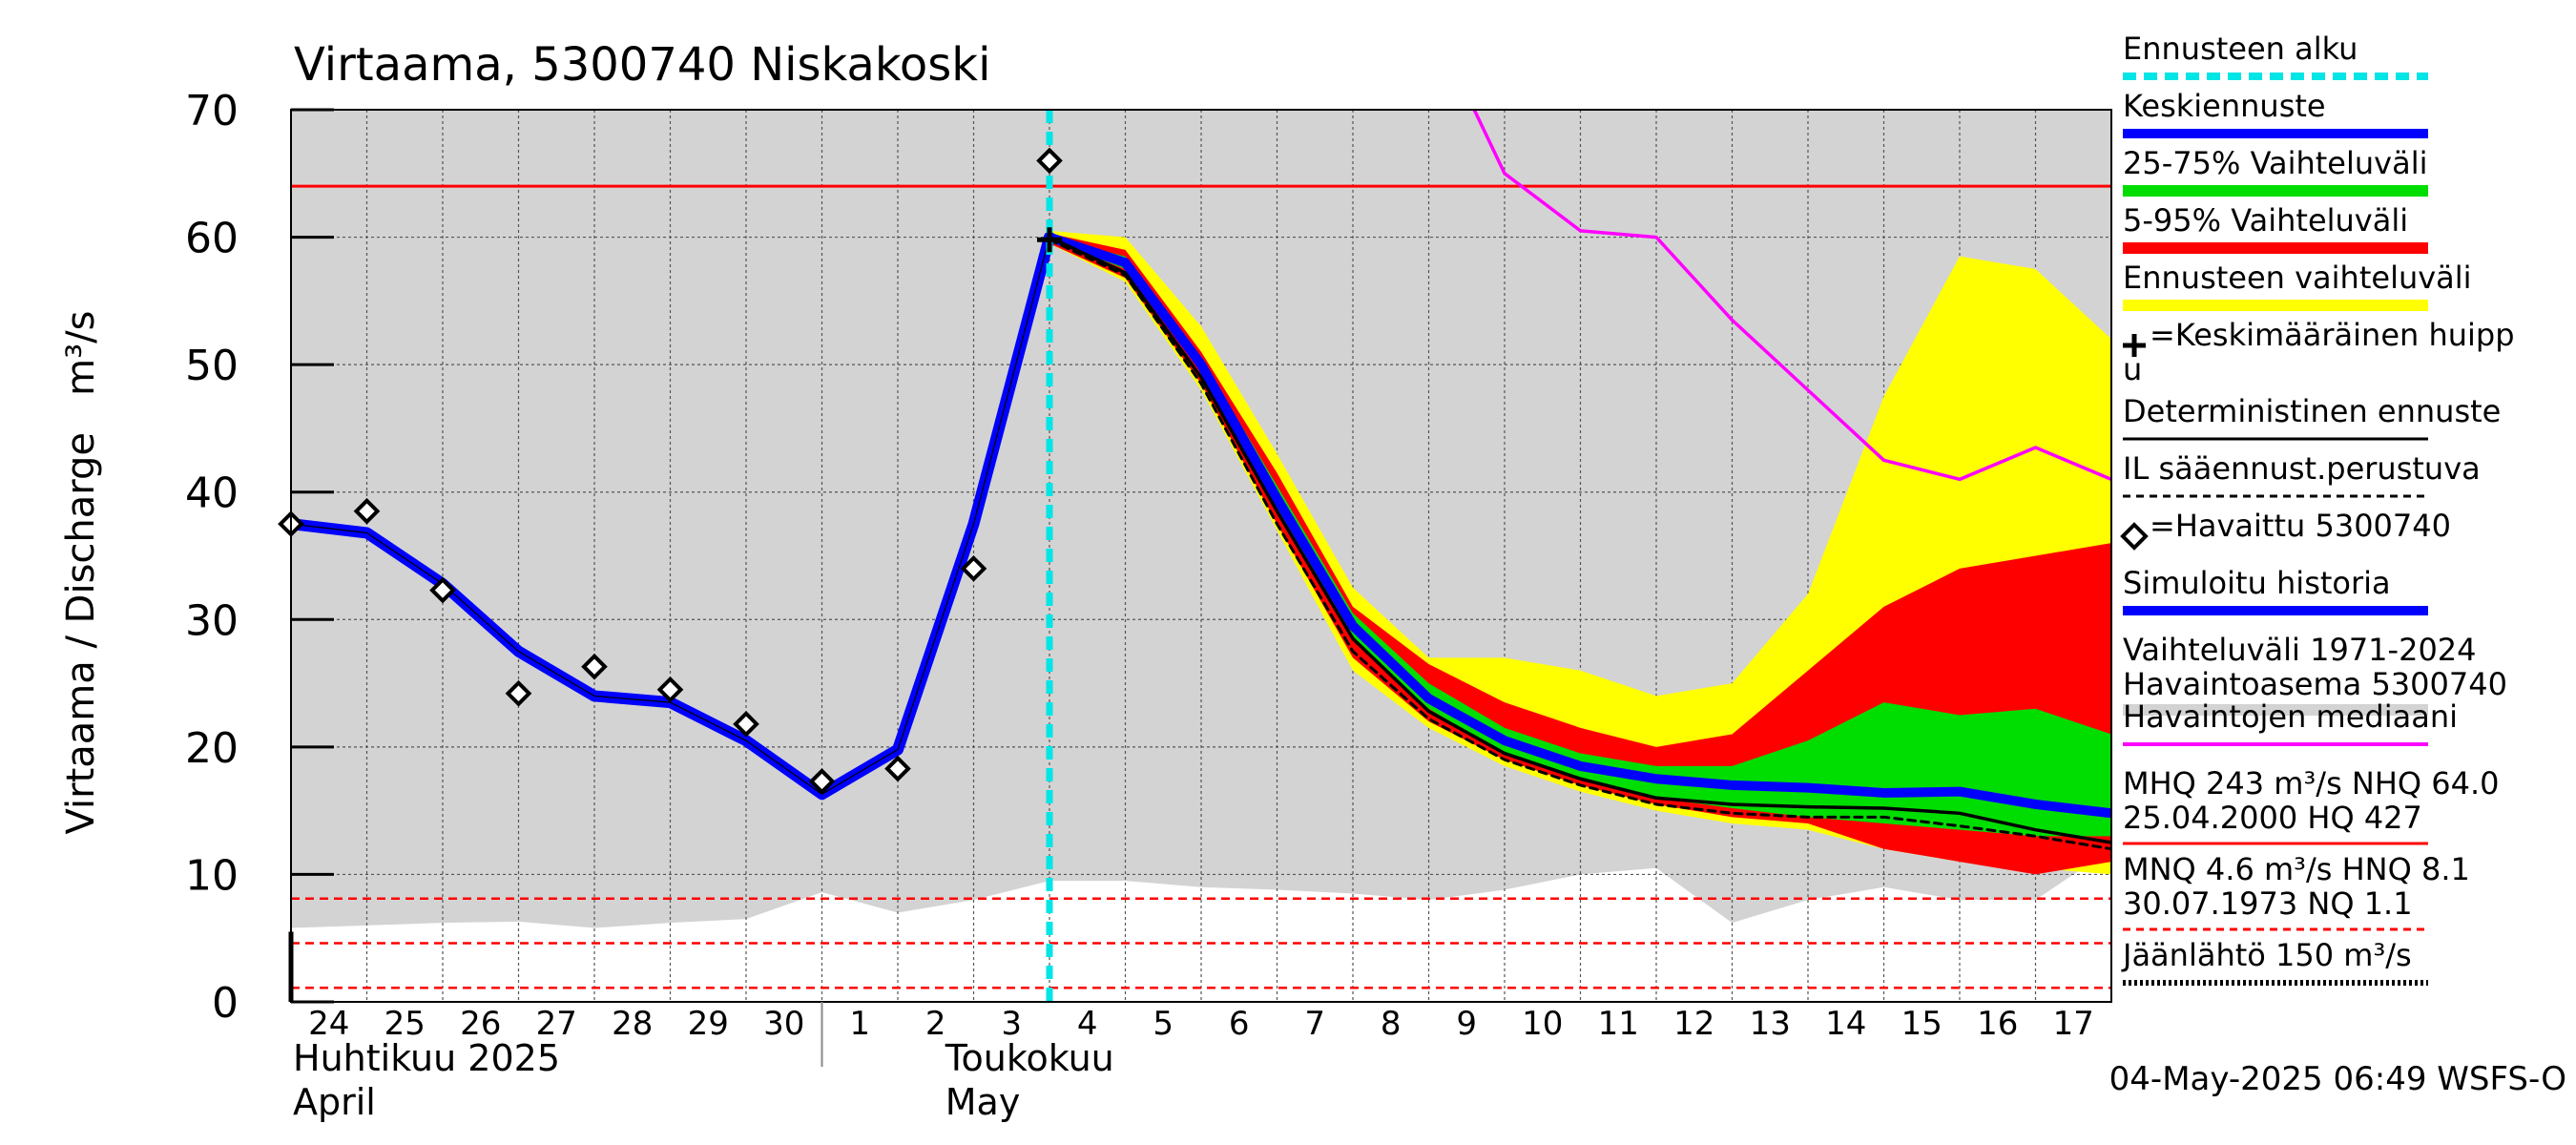 This screenshot has height=1145, width=2576. I want to click on legend-label: Deterministinen ennuste, so click(2312, 411).